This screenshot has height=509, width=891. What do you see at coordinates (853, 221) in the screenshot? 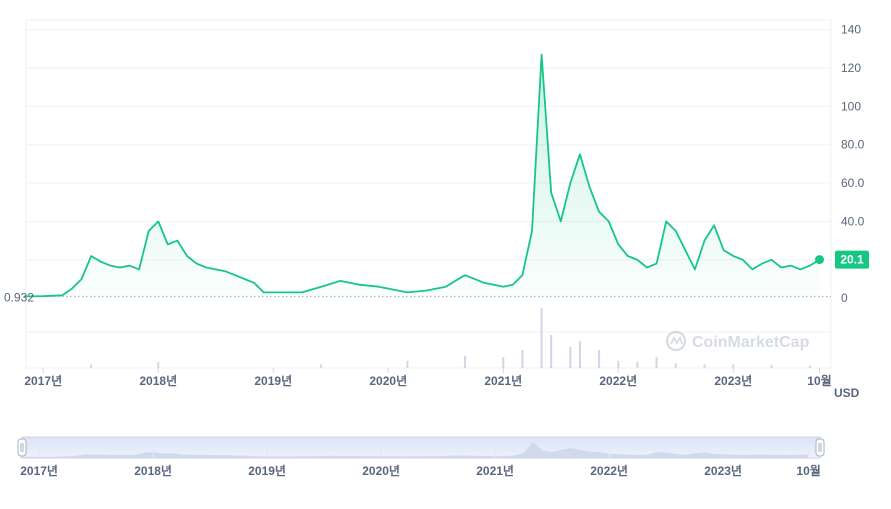
I see `y-tick-label: 40.0` at bounding box center [853, 221].